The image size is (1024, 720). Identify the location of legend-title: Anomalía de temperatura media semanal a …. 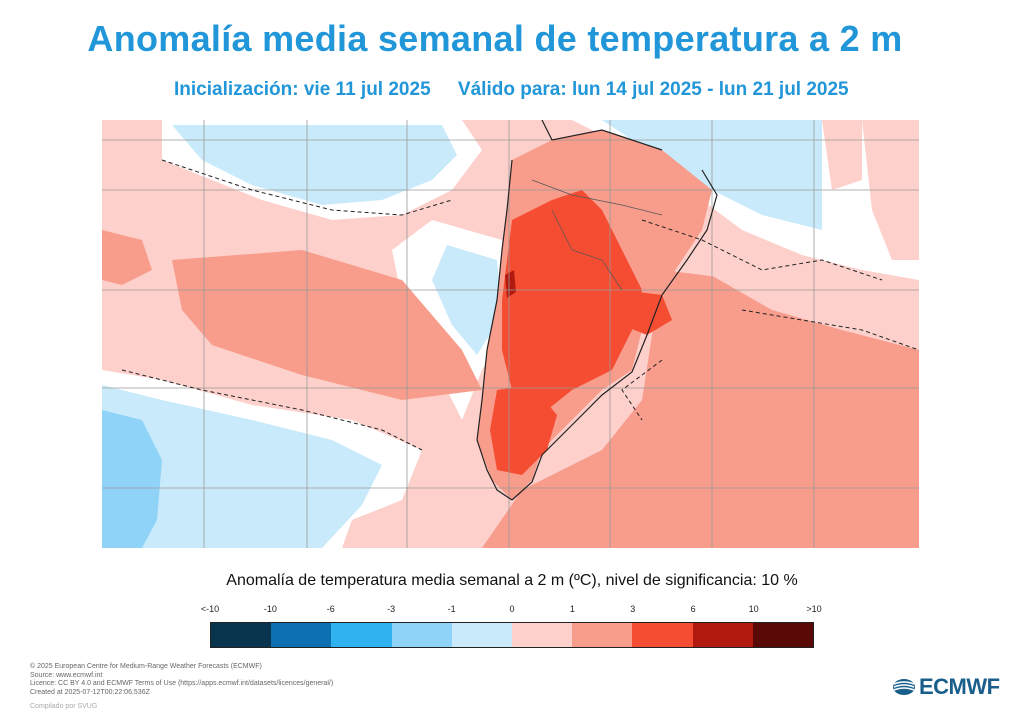
(512, 580).